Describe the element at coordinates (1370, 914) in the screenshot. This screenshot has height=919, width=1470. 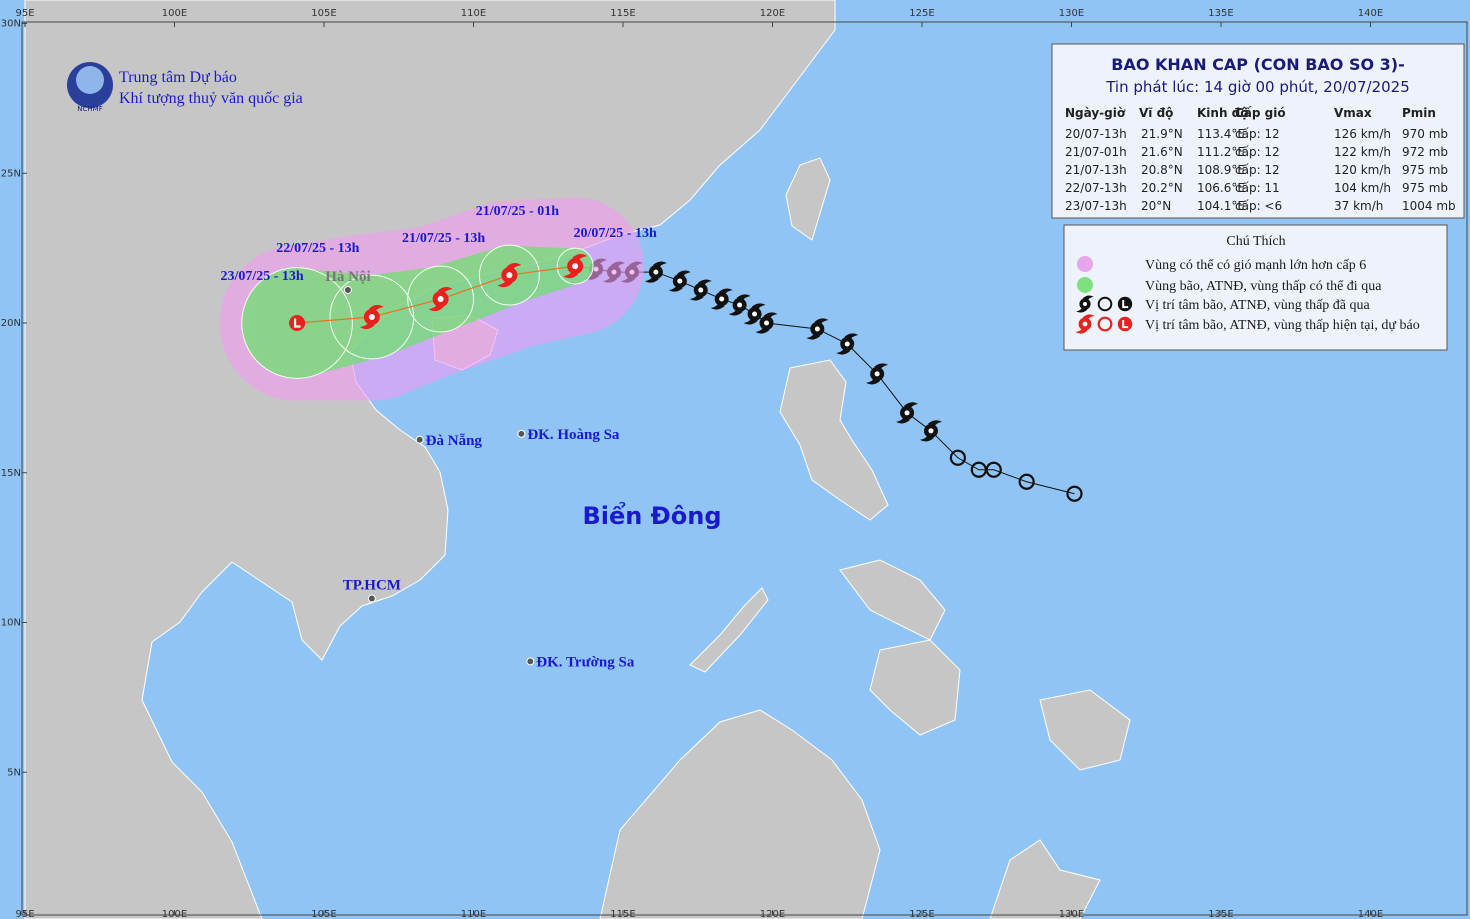
I see `lon-label: 140E` at that location.